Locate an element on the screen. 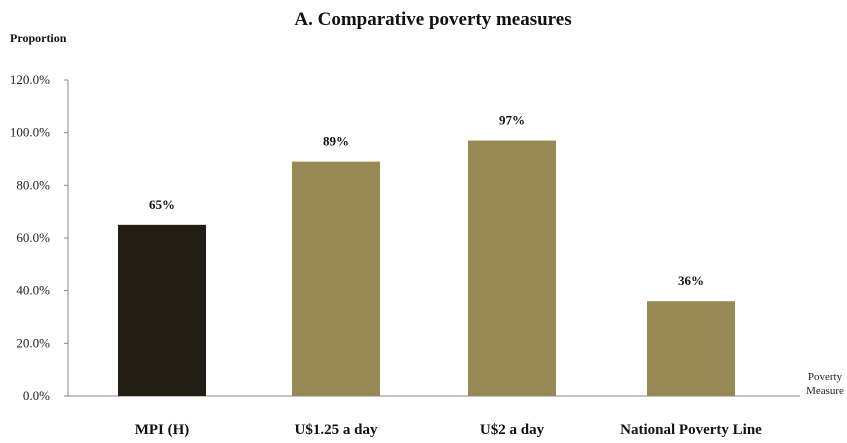 The width and height of the screenshot is (847, 443). data-label: 97% is located at coordinates (512, 120).